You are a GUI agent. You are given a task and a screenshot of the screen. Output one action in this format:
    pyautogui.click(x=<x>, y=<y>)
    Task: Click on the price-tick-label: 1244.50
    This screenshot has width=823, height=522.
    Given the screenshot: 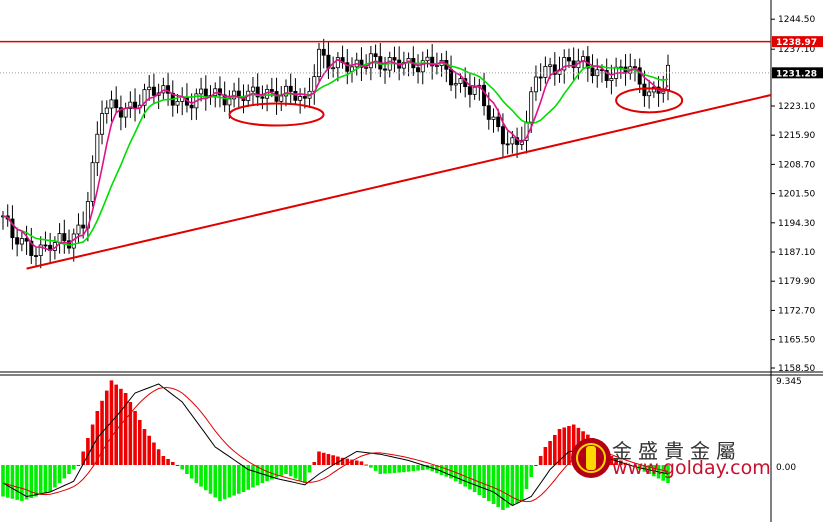 What is the action you would take?
    pyautogui.click(x=796, y=20)
    